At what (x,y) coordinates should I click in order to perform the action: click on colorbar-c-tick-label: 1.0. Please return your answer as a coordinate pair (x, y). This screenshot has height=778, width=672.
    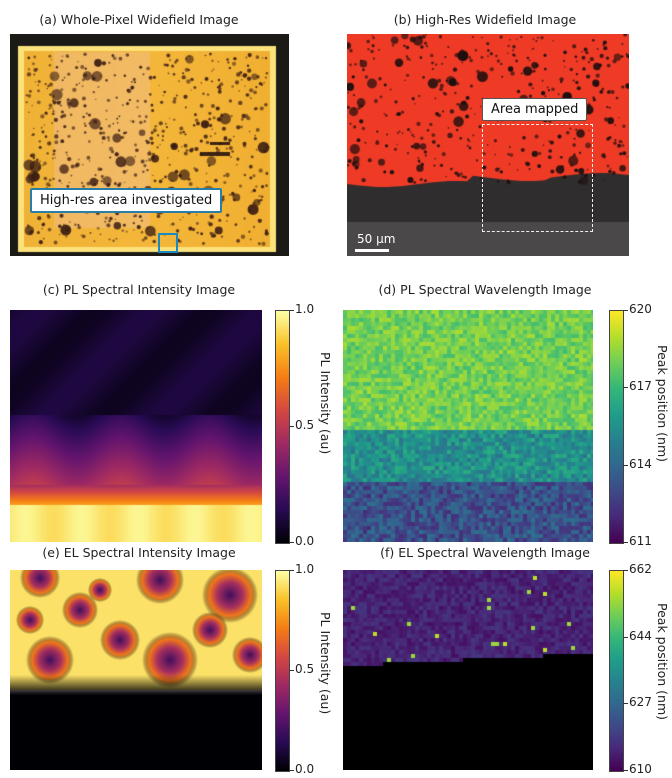
    Looking at the image, I should click on (305, 309).